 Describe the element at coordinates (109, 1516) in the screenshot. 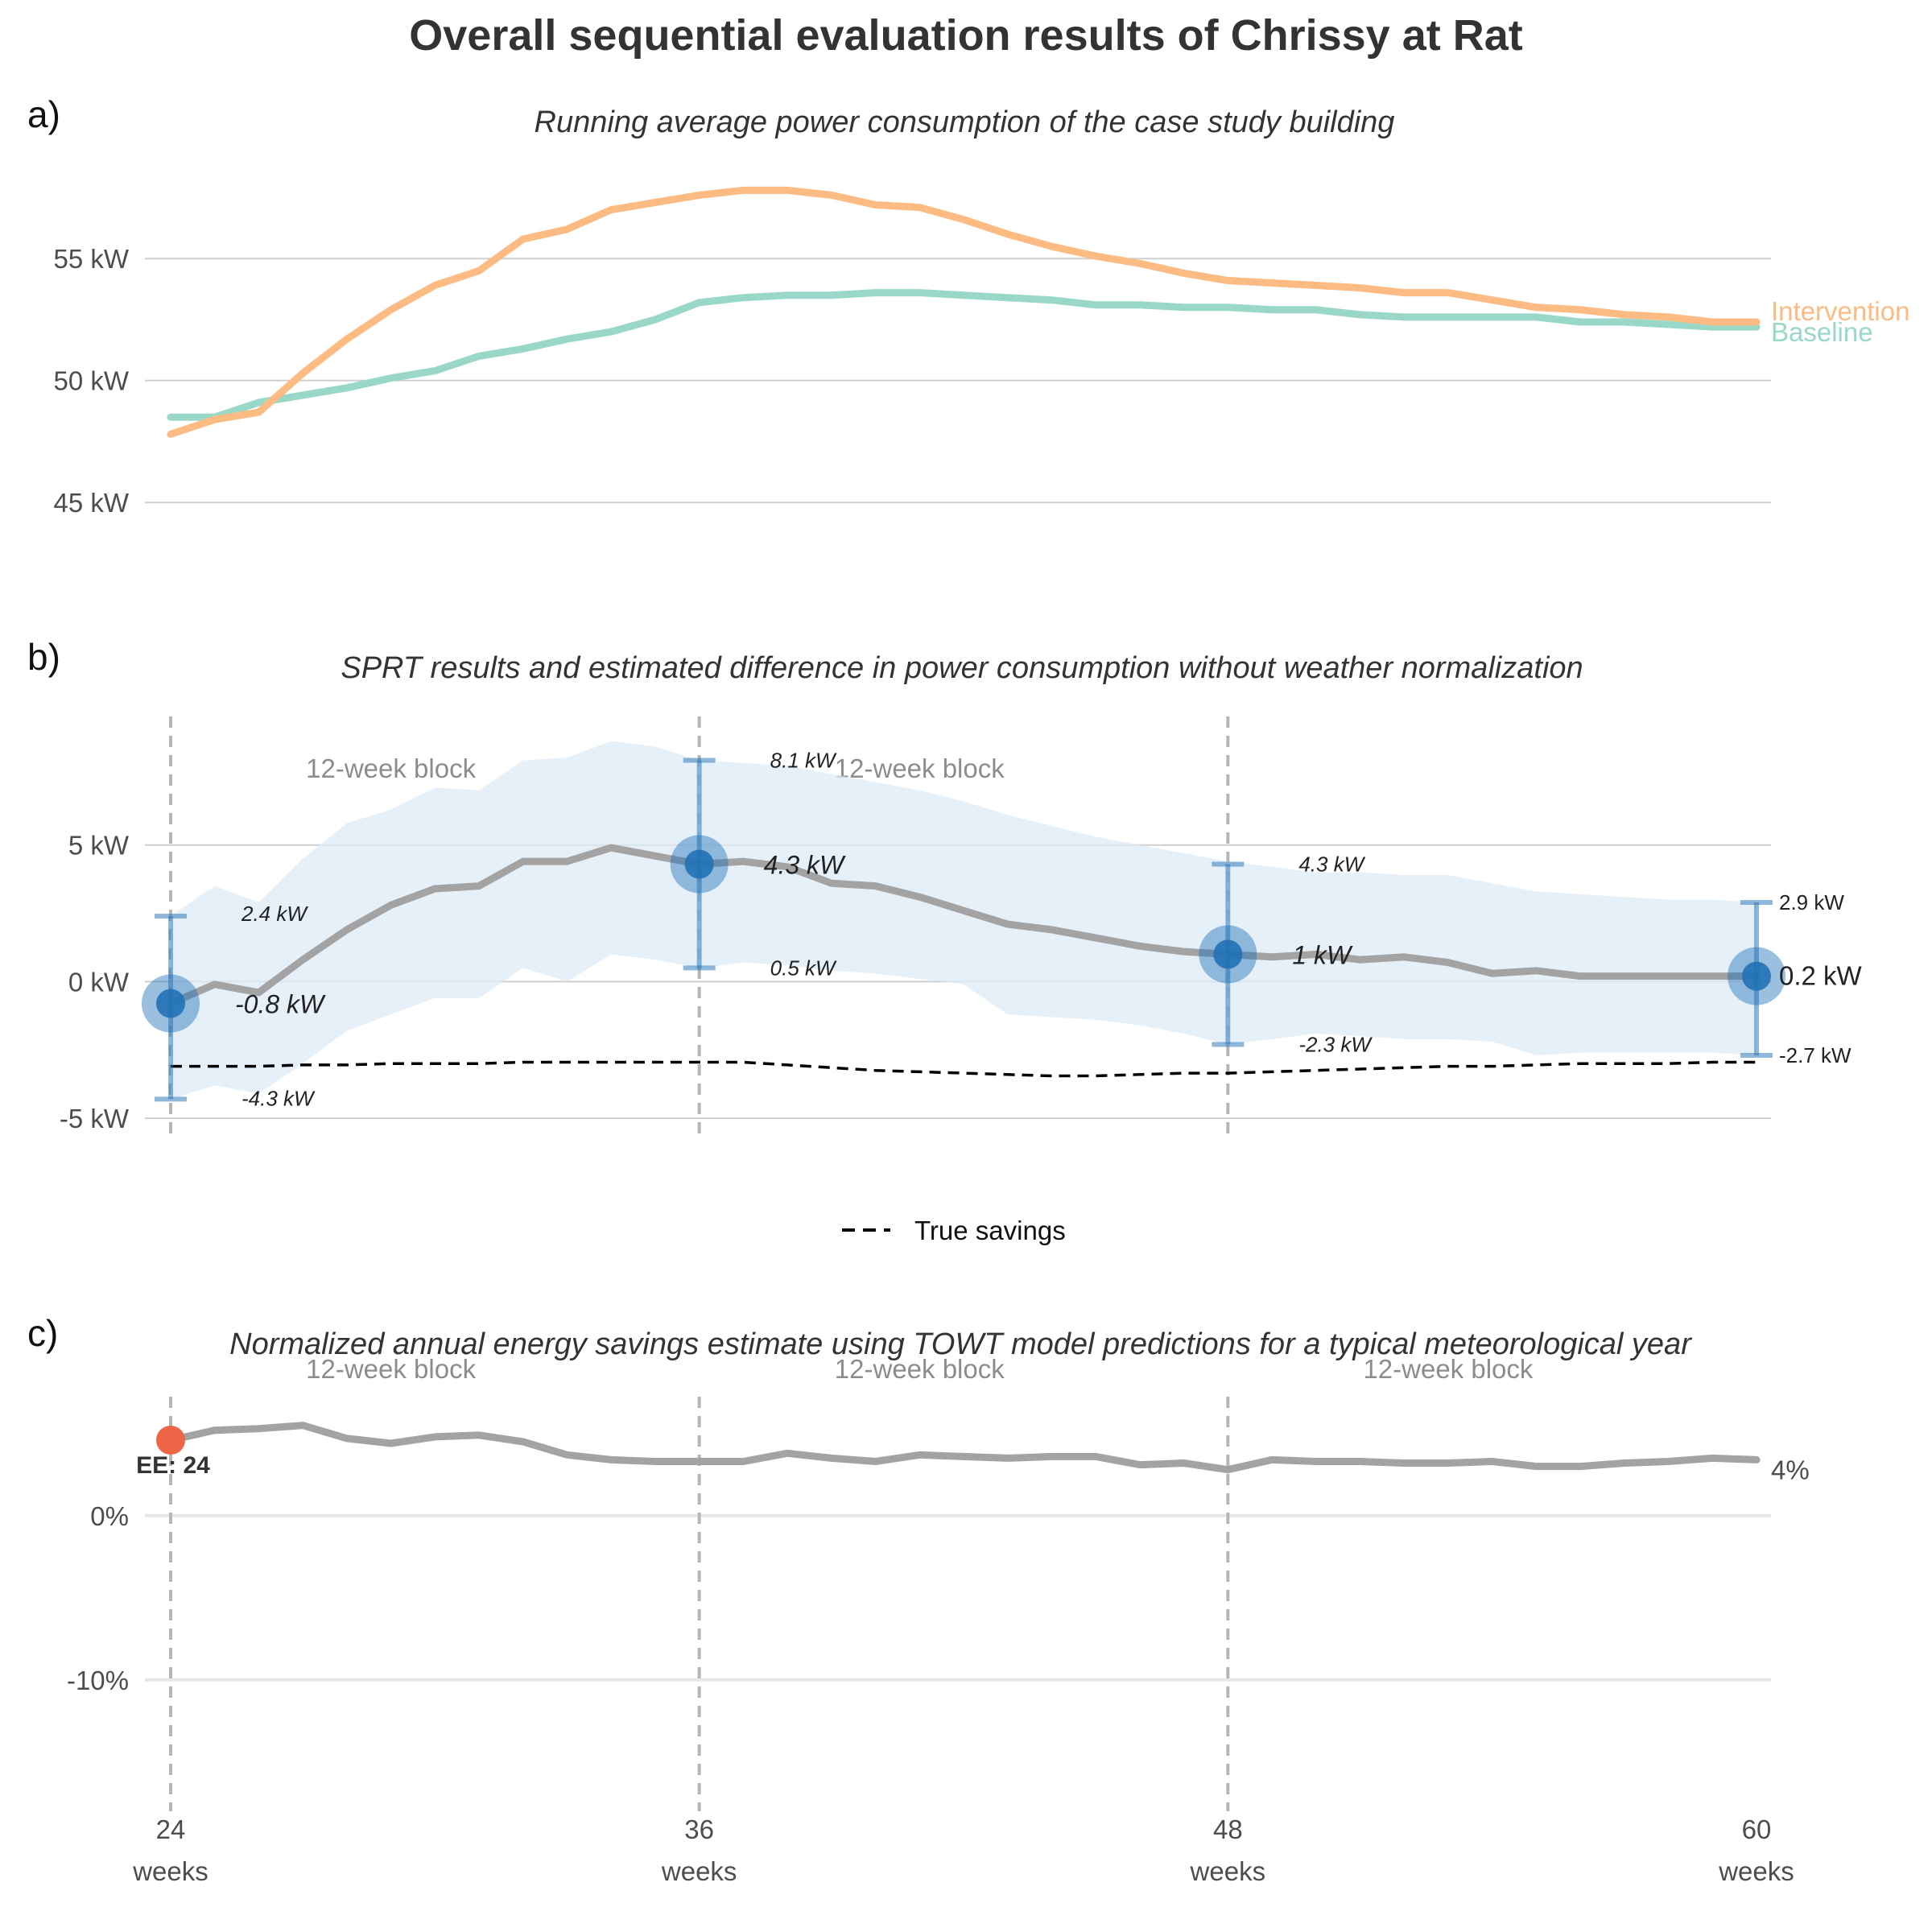

I see `y-tick-label: 0%` at that location.